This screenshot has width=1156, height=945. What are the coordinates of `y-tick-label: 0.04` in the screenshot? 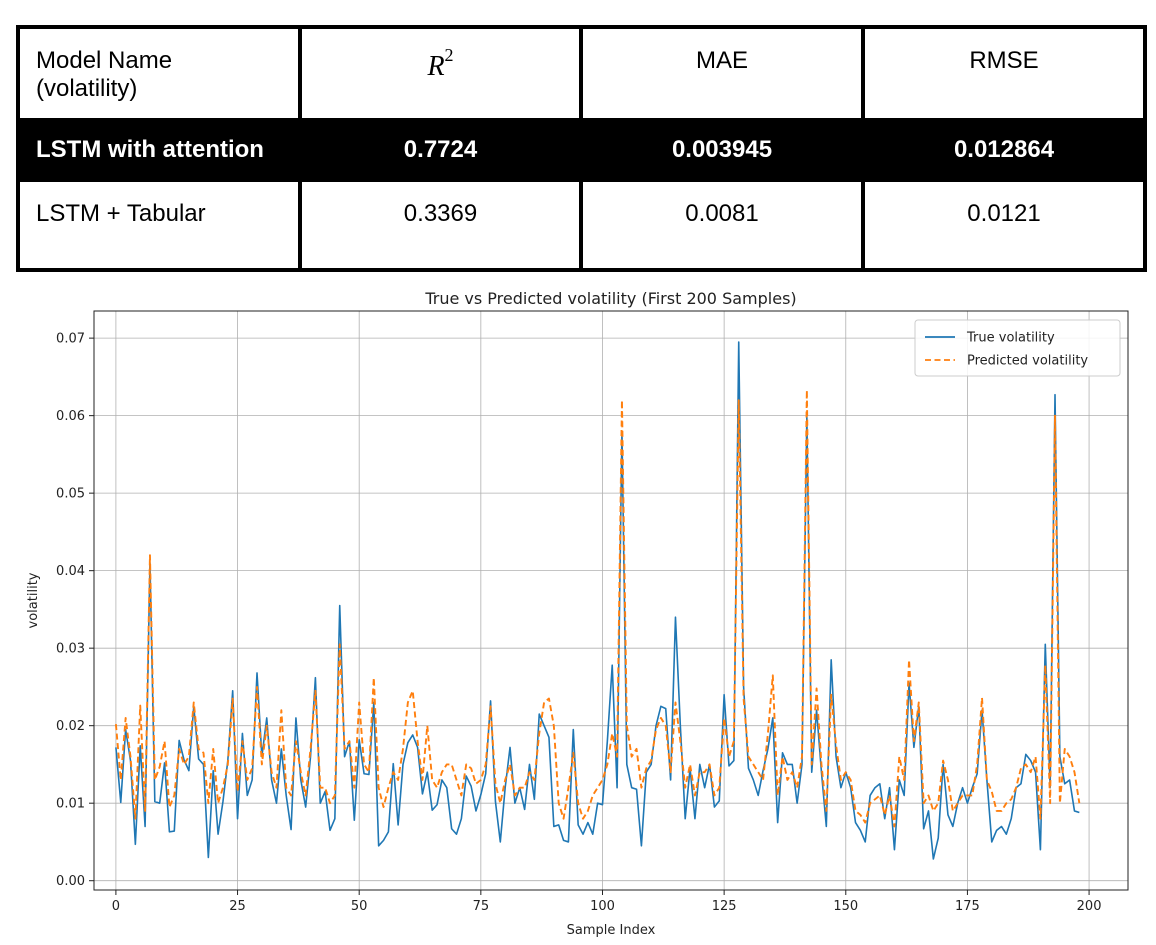 It's located at (70, 571).